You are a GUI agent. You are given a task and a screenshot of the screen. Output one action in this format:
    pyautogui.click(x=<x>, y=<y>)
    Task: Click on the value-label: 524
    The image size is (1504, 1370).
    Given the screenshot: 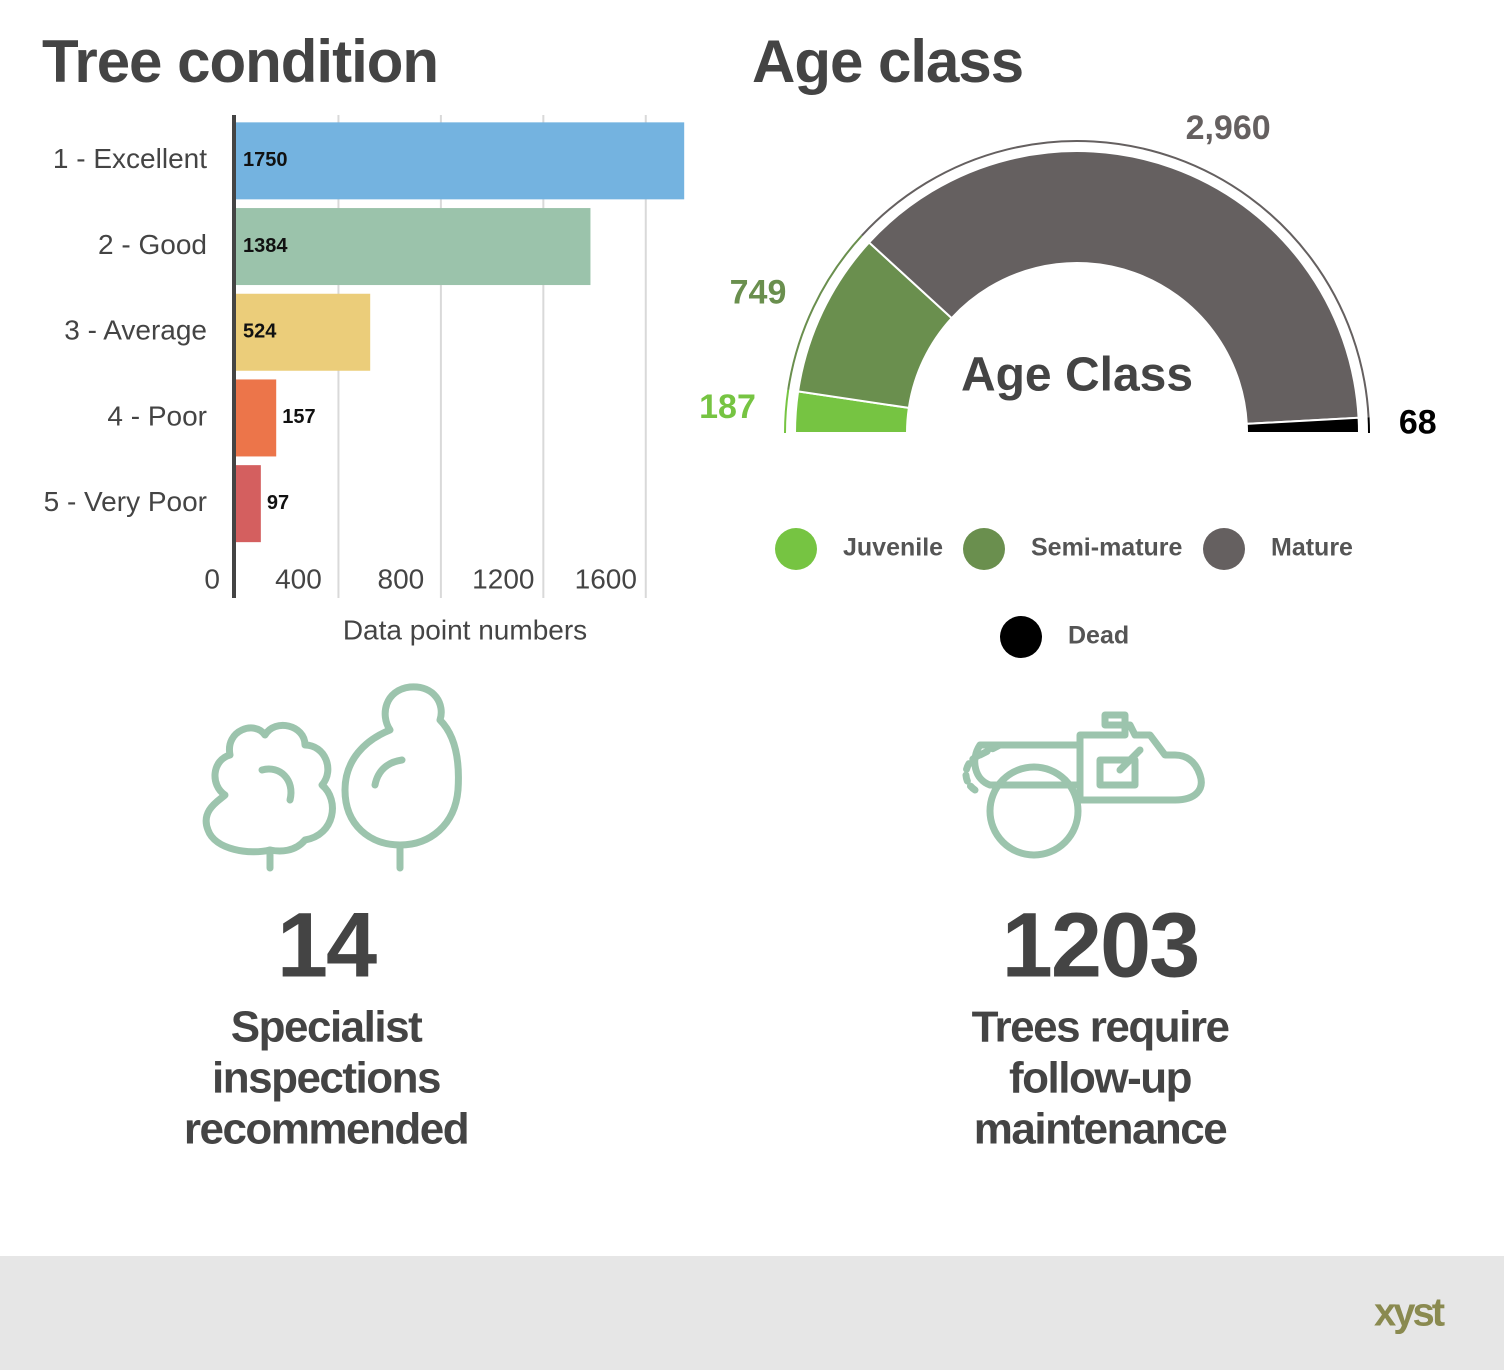 What is the action you would take?
    pyautogui.click(x=260, y=332)
    